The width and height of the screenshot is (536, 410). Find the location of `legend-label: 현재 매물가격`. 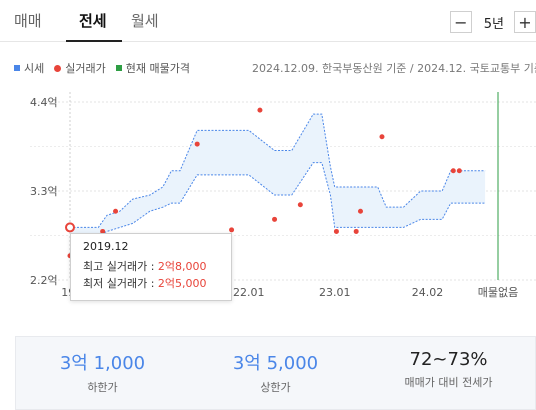

legend-label: 현재 매물가격 is located at coordinates (157, 68).